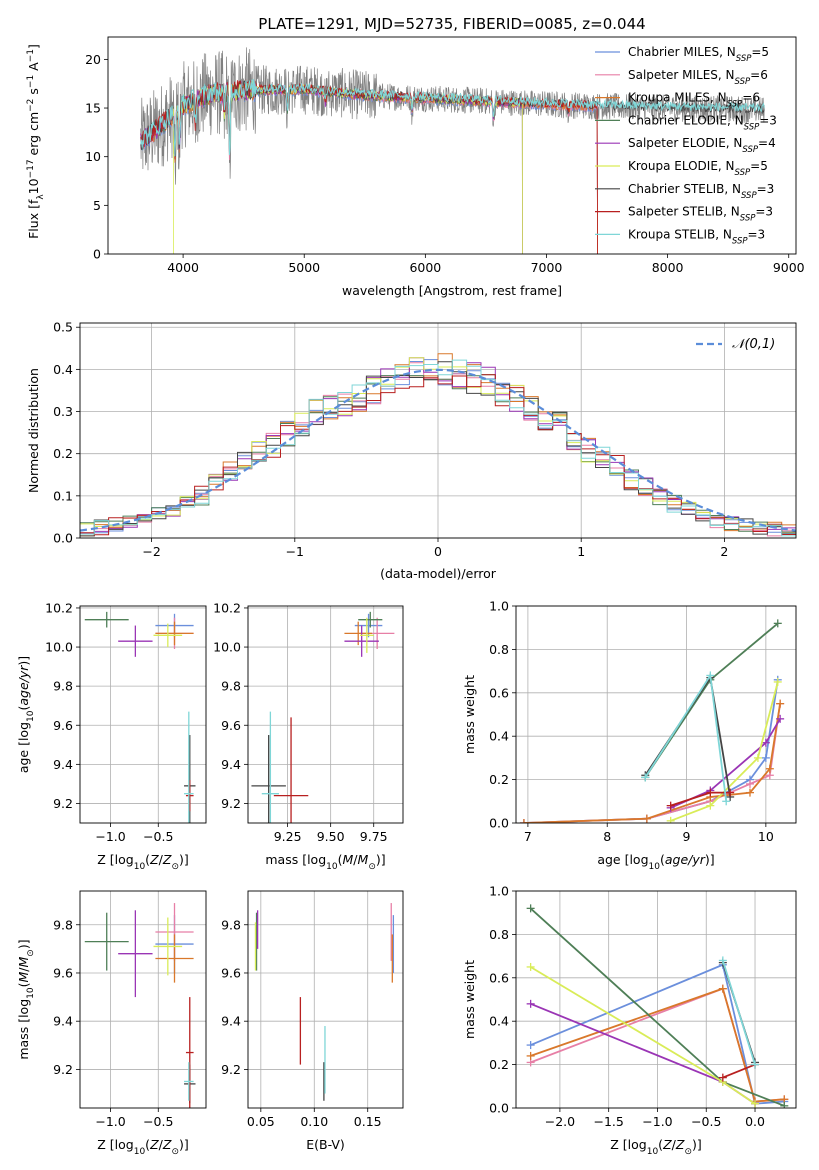  What do you see at coordinates (126, 722) in the screenshot?
I see `age_vs_Z-panel: −1.0 −0.5 9.2 9.4 9.6 9.8 10.0 10.2` at bounding box center [126, 722].